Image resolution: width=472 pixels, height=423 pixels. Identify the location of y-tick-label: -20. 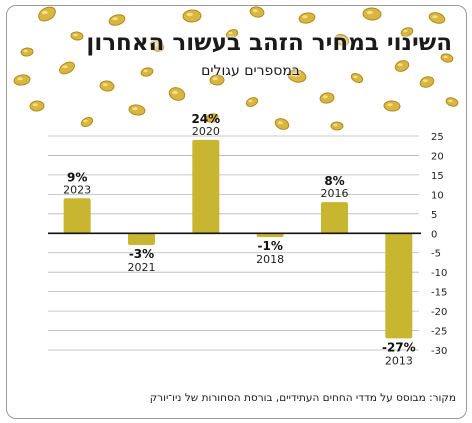
(439, 312).